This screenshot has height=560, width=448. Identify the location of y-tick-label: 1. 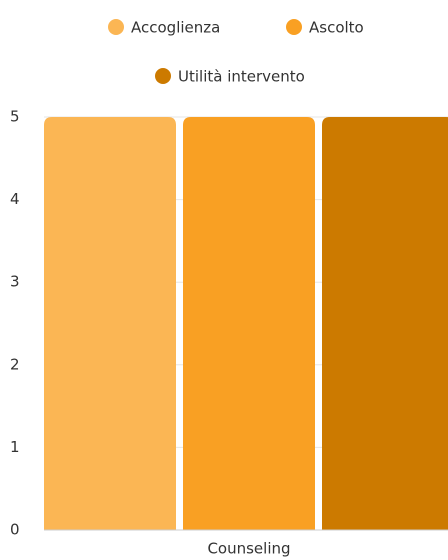
(15, 447).